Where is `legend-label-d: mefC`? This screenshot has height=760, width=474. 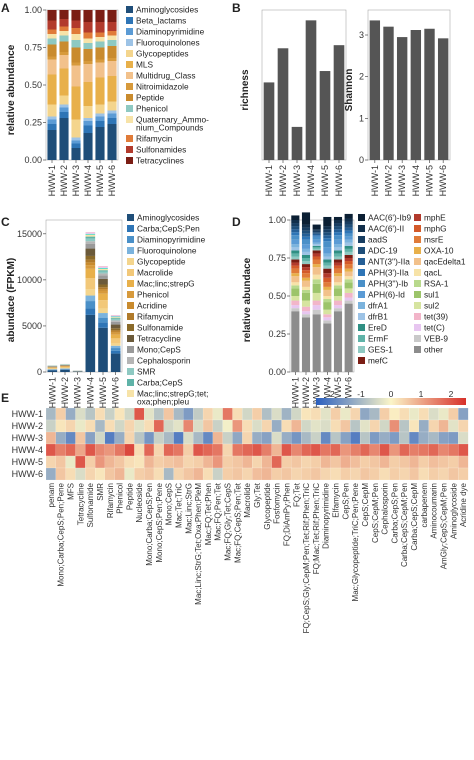 legend-label-d: mefC is located at coordinates (378, 361).